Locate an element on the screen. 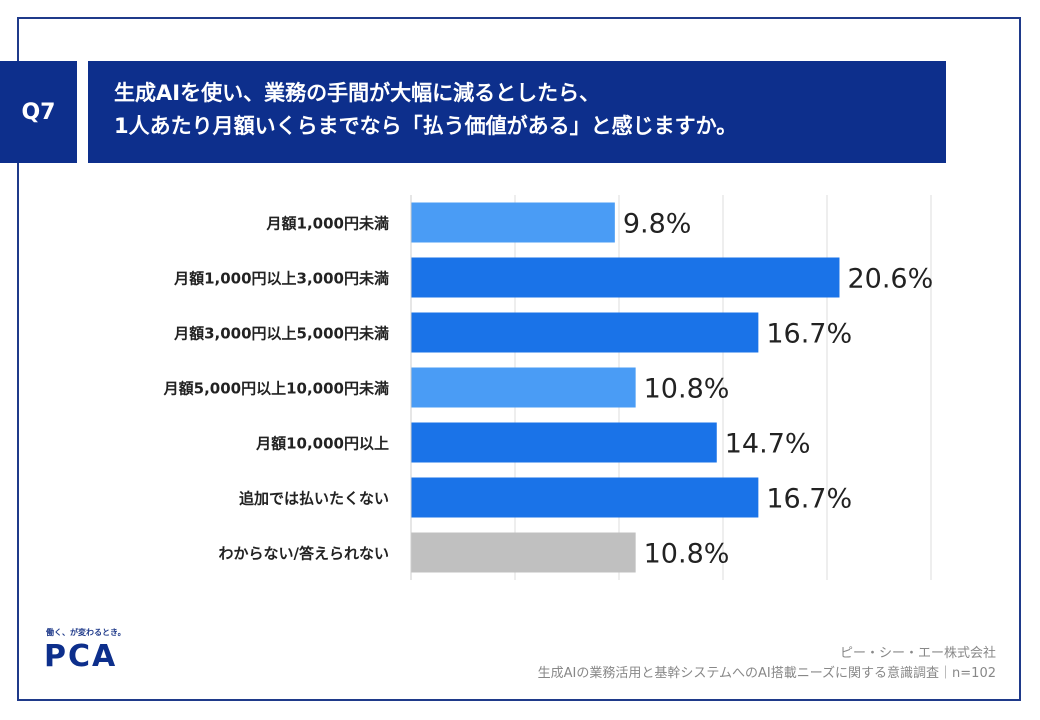 This screenshot has height=720, width=1040. category-label: 月額1,000円未満 is located at coordinates (327, 224).